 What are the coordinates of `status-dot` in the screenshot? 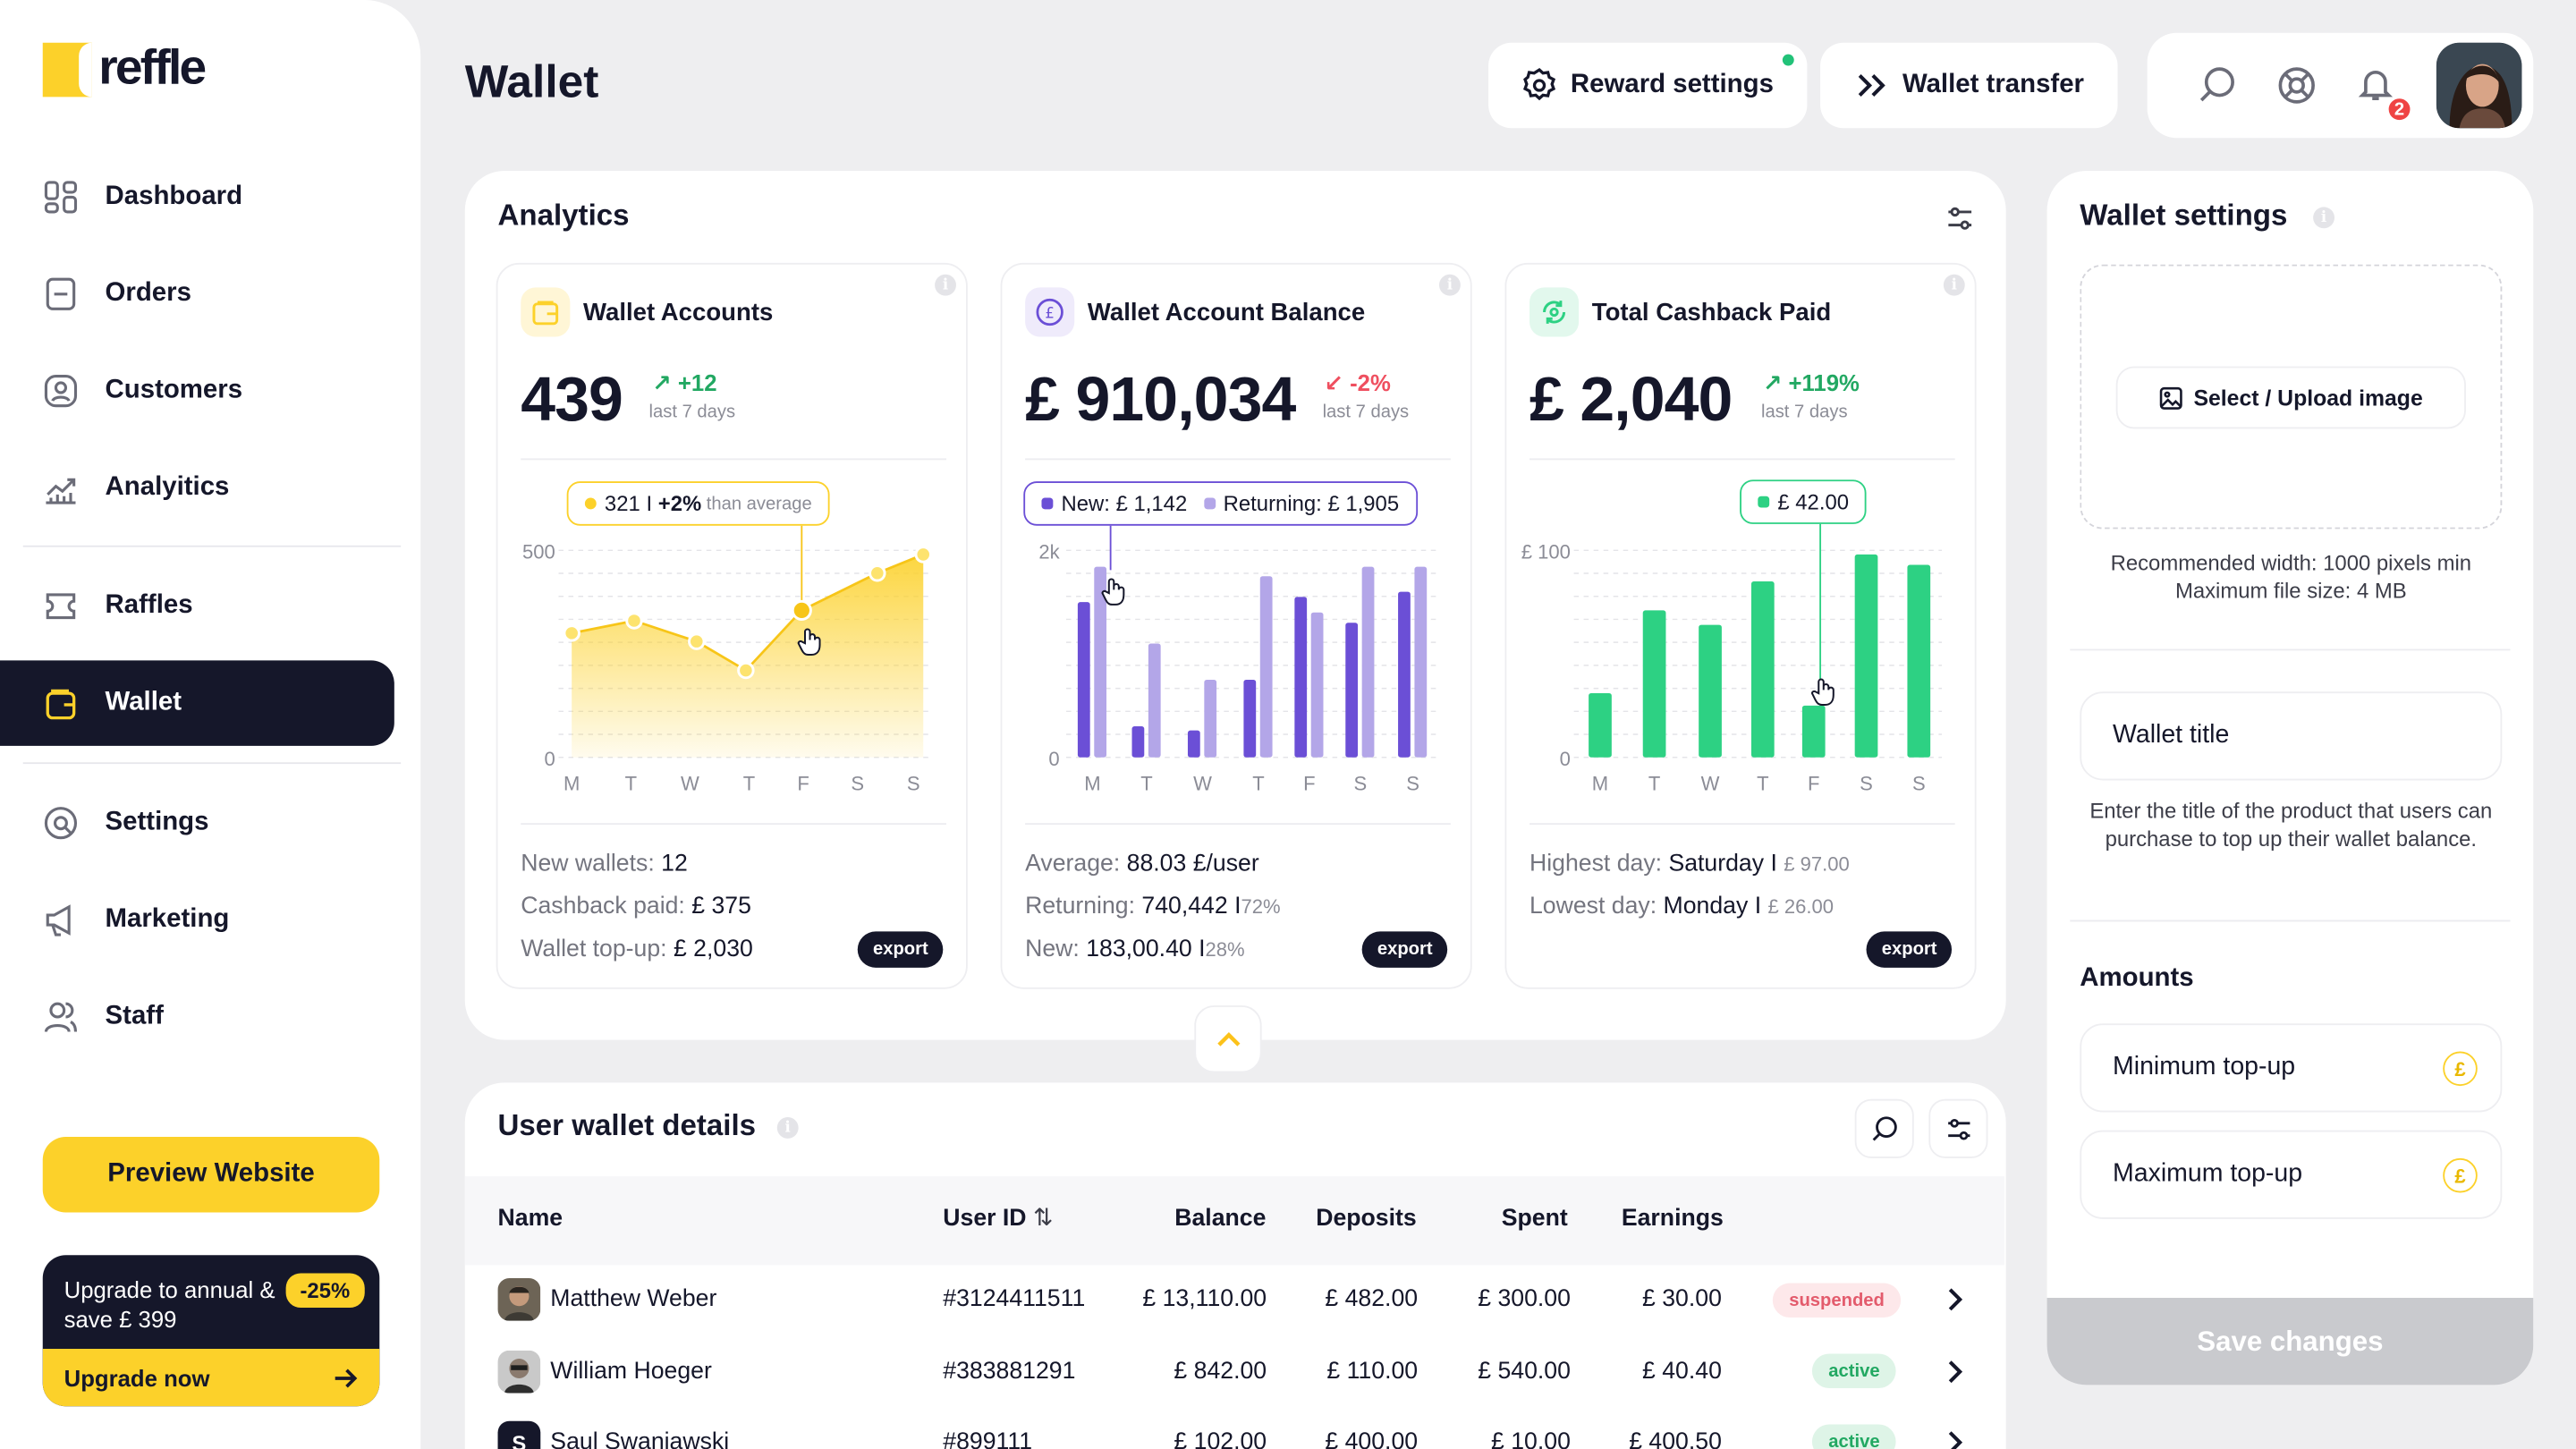 It's located at (1787, 60).